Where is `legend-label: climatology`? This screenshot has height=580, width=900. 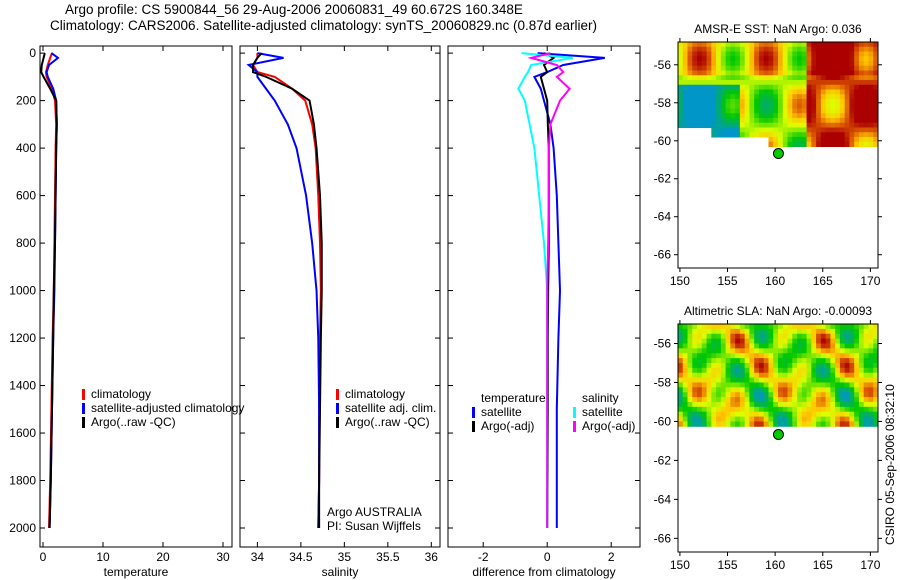
legend-label: climatology is located at coordinates (121, 394).